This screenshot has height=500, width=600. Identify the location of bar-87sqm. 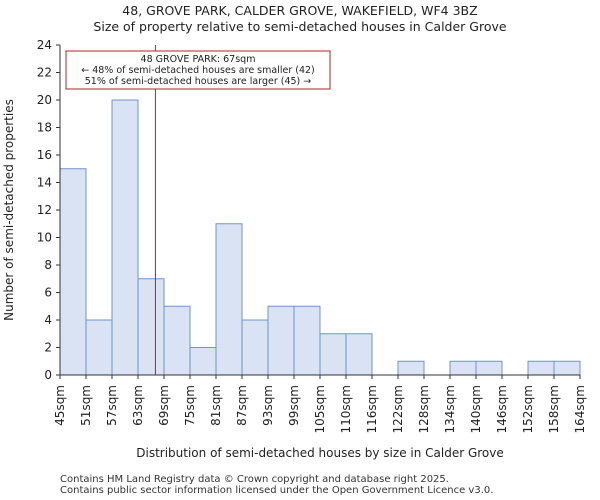
(255, 347).